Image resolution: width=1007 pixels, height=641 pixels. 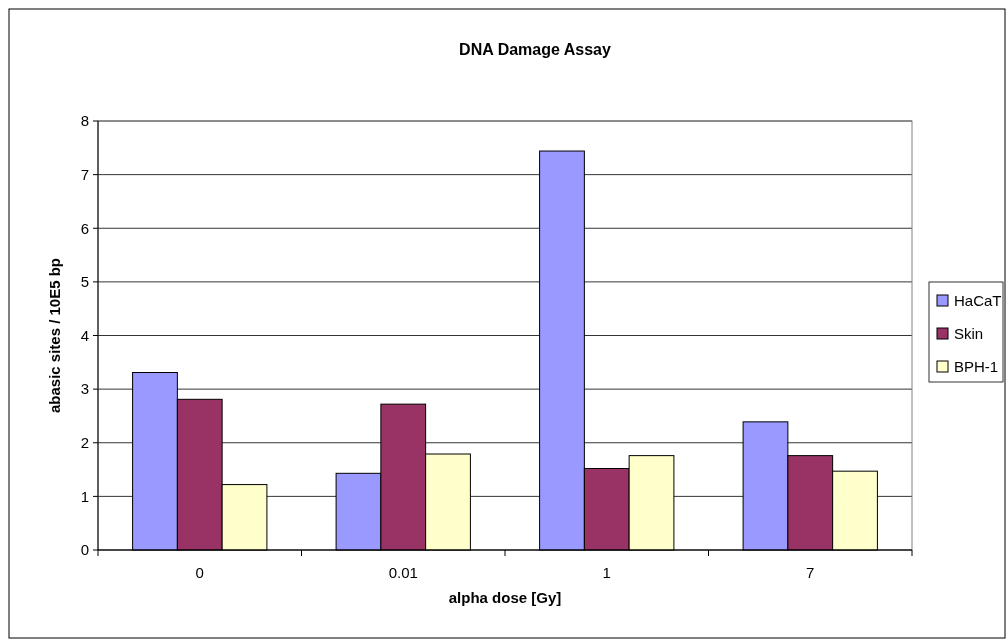 What do you see at coordinates (84, 389) in the screenshot?
I see `y-tick-label: 3` at bounding box center [84, 389].